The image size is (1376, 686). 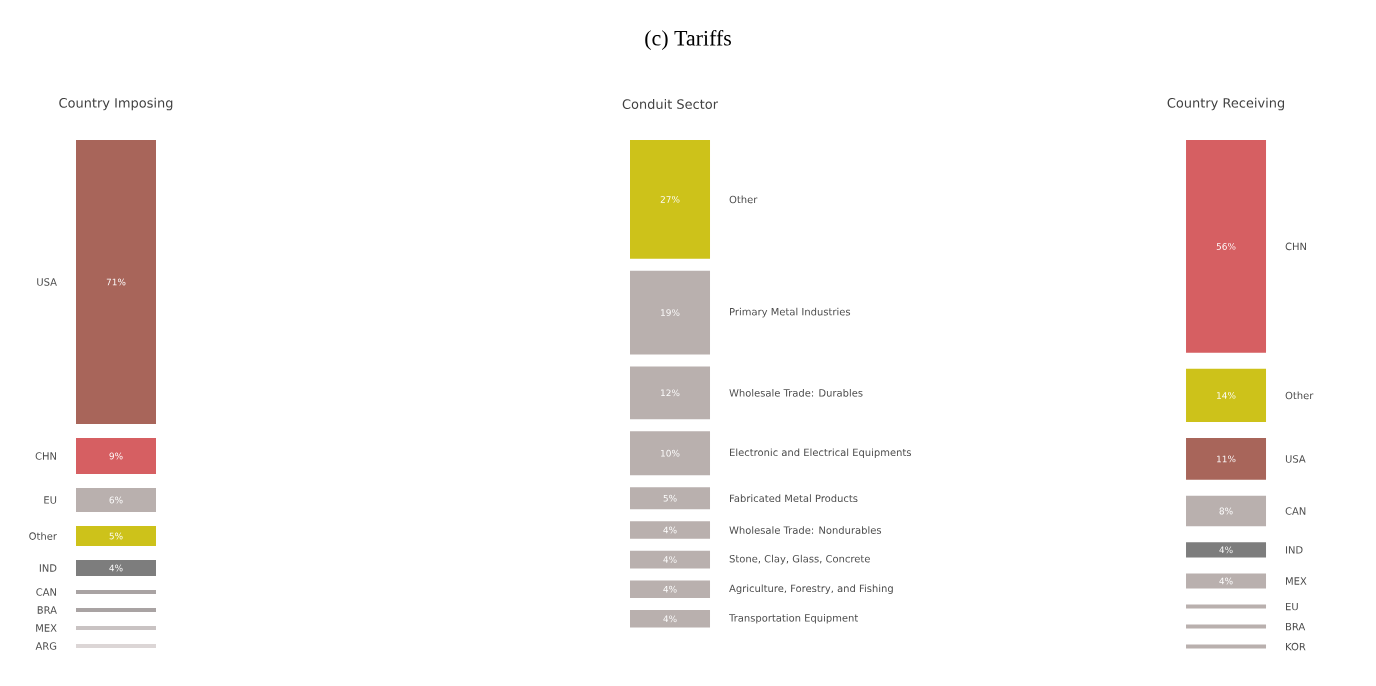 I want to click on text: (c) Tariffs, so click(x=688, y=40).